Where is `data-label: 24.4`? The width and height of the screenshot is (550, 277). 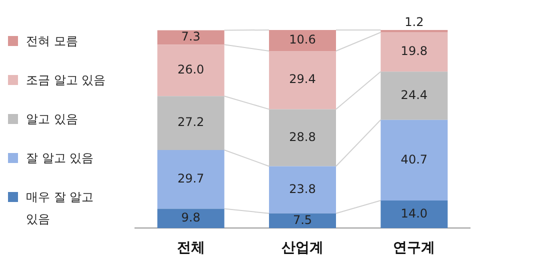 data-label: 24.4 is located at coordinates (414, 95).